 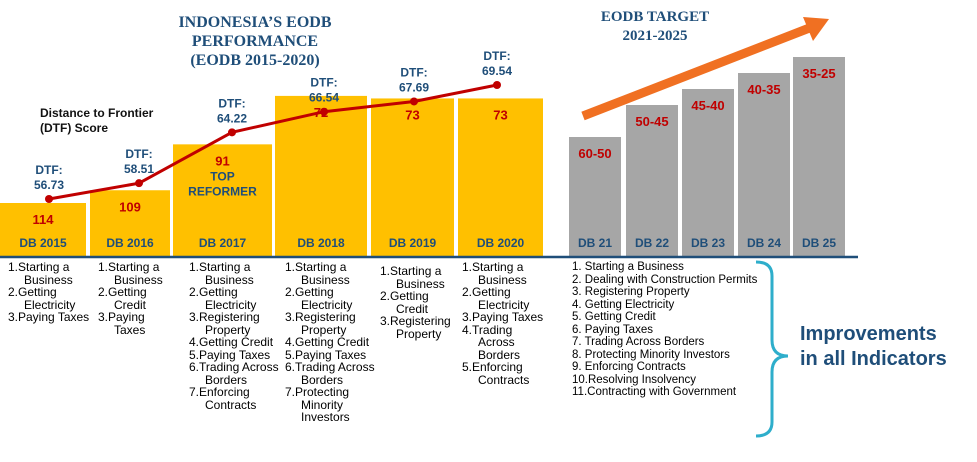 What do you see at coordinates (222, 160) in the screenshot?
I see `rank-value-label: 91` at bounding box center [222, 160].